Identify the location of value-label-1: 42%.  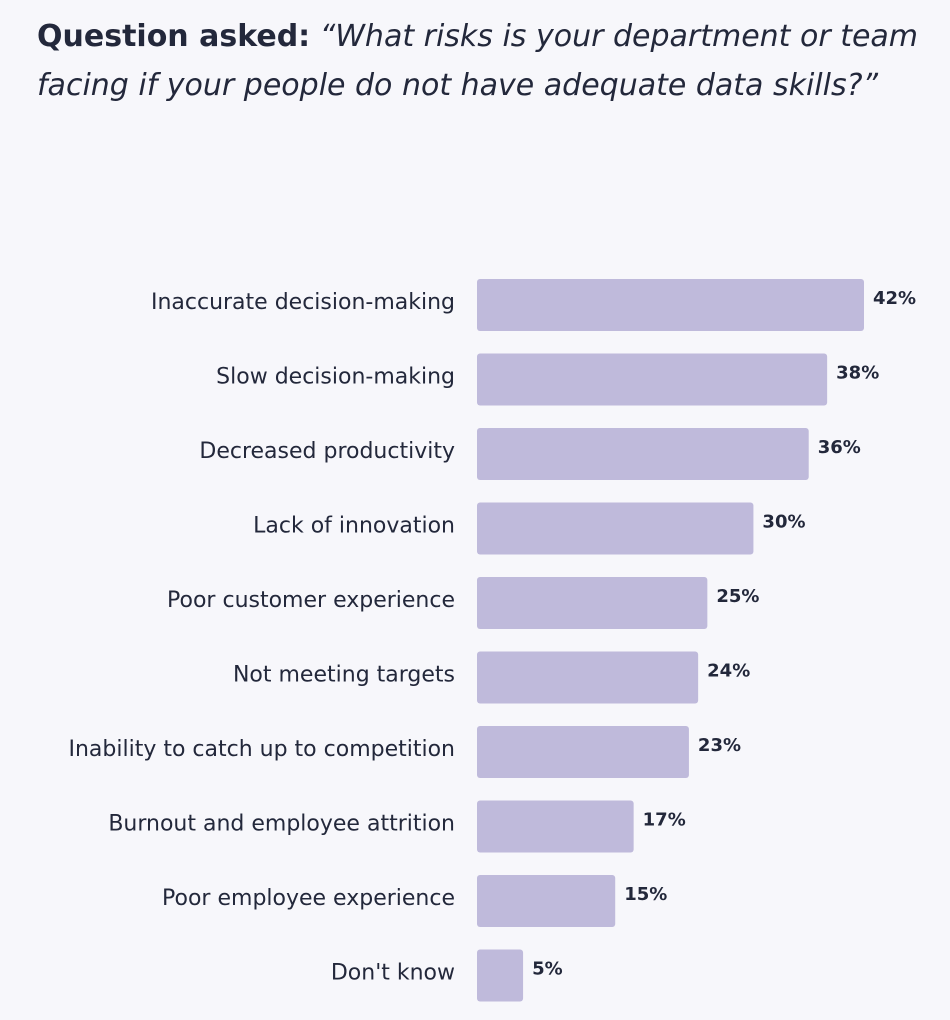
(894, 298).